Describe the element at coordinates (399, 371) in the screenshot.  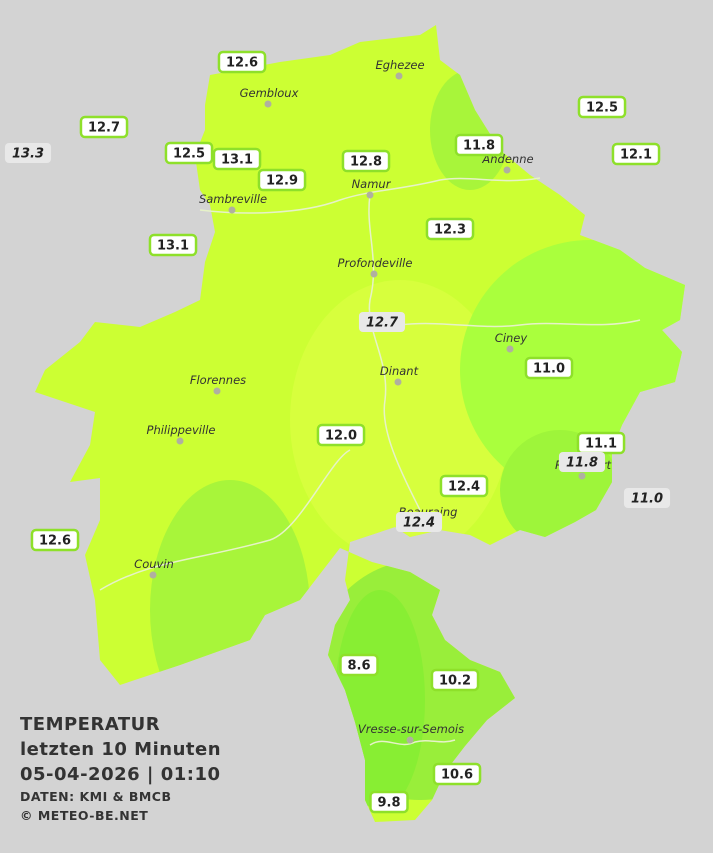
I see `town-label: Dinant` at that location.